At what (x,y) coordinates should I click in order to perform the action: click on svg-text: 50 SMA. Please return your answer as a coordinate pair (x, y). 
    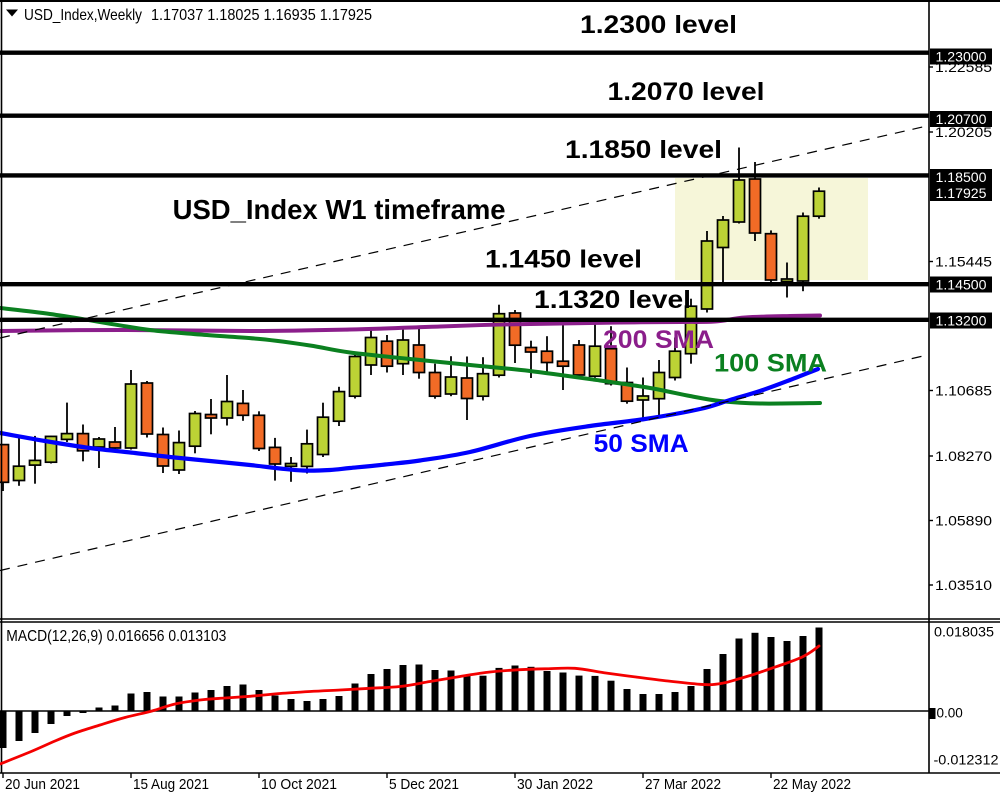
    Looking at the image, I should click on (641, 444).